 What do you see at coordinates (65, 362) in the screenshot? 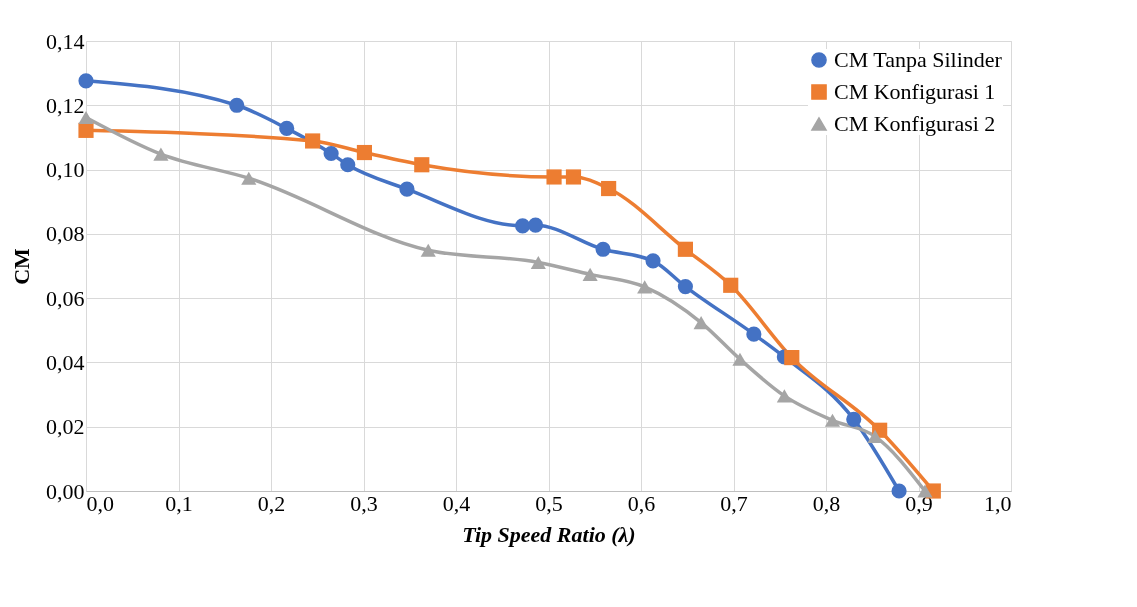
I see `y-tick-label: 0,04` at bounding box center [65, 362].